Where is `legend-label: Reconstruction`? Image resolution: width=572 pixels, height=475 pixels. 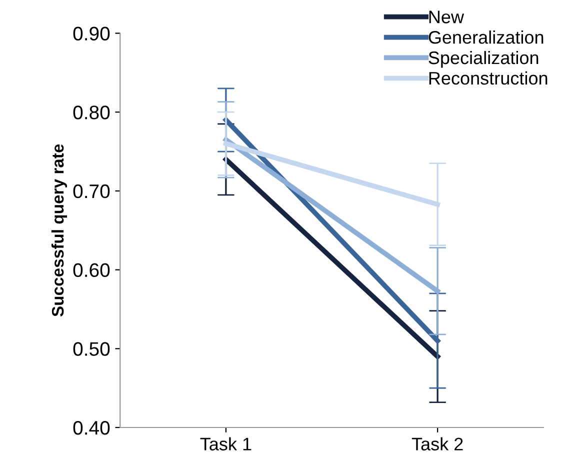 legend-label: Reconstruction is located at coordinates (488, 78).